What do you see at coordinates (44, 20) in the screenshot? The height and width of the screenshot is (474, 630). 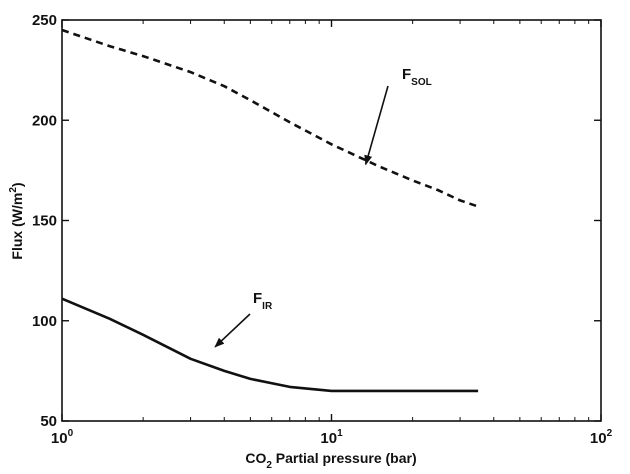 I see `y-tick-label: 250` at bounding box center [44, 20].